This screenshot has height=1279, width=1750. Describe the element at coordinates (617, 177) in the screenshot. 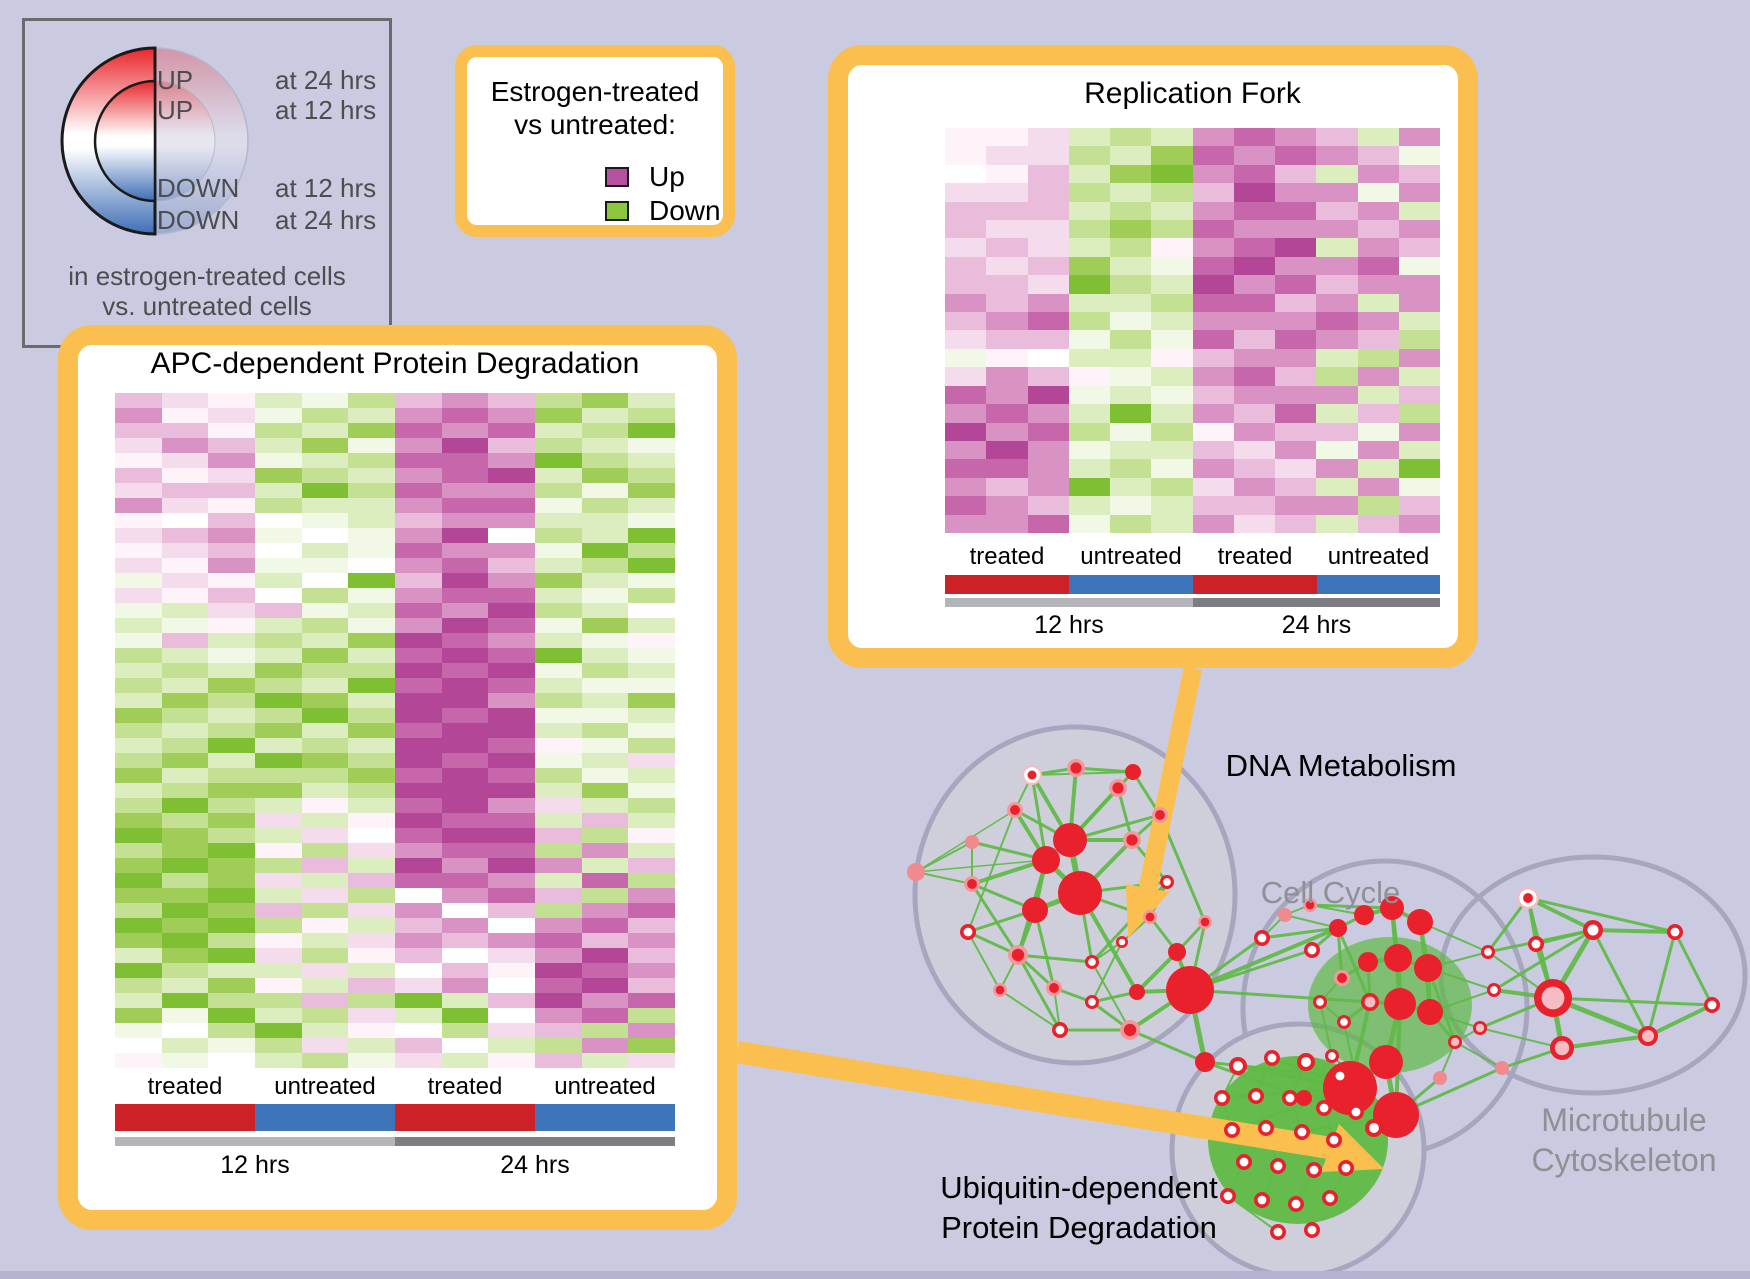

I see `up-color-swatch` at that location.